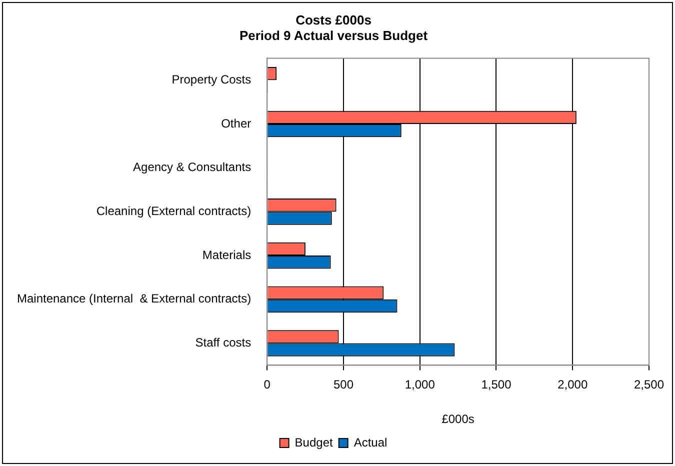  Describe the element at coordinates (334, 20) in the screenshot. I see `chart-title: Costs £000s` at that location.